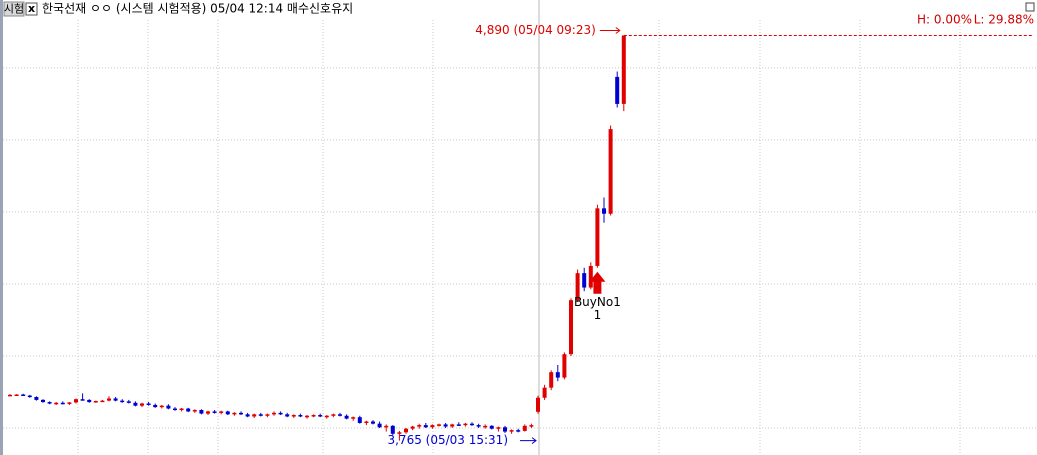 The width and height of the screenshot is (1037, 455). What do you see at coordinates (1, 227) in the screenshot?
I see `left-edge` at bounding box center [1, 227].